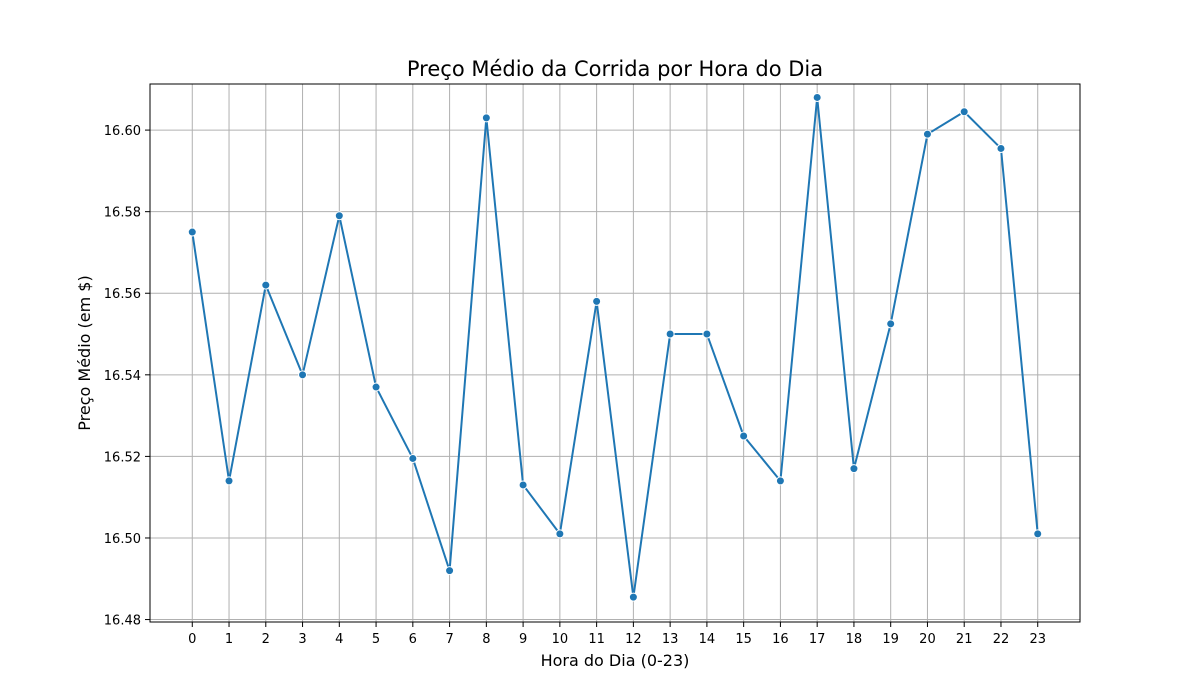 This screenshot has width=1200, height=700. Describe the element at coordinates (122, 213) in the screenshot. I see `y-tick-label: 16.58` at that location.